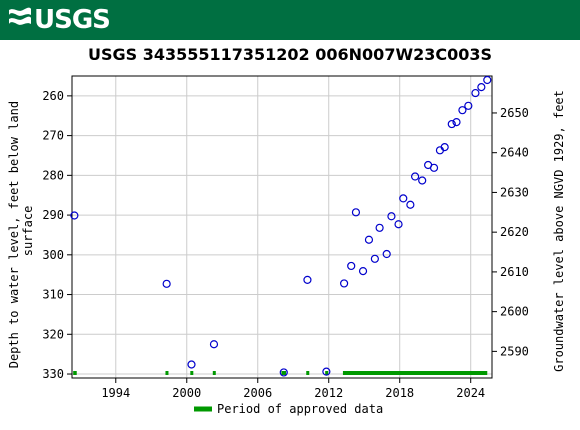 This screenshot has width=580, height=430. Describe the element at coordinates (53, 334) in the screenshot. I see `y-left-tick-label: 320` at that location.